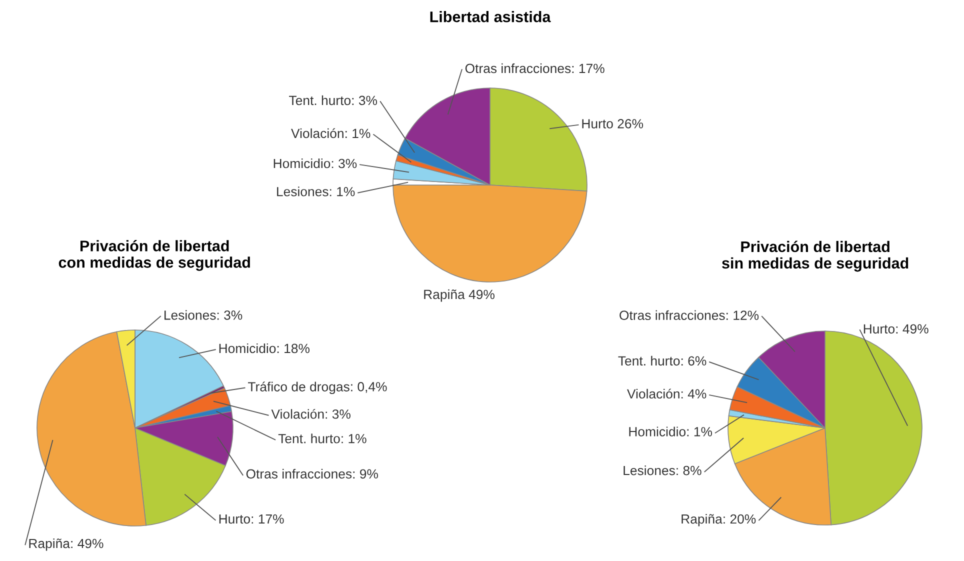 The image size is (964, 561). I want to click on data-label: : 20%, so click(740, 519).